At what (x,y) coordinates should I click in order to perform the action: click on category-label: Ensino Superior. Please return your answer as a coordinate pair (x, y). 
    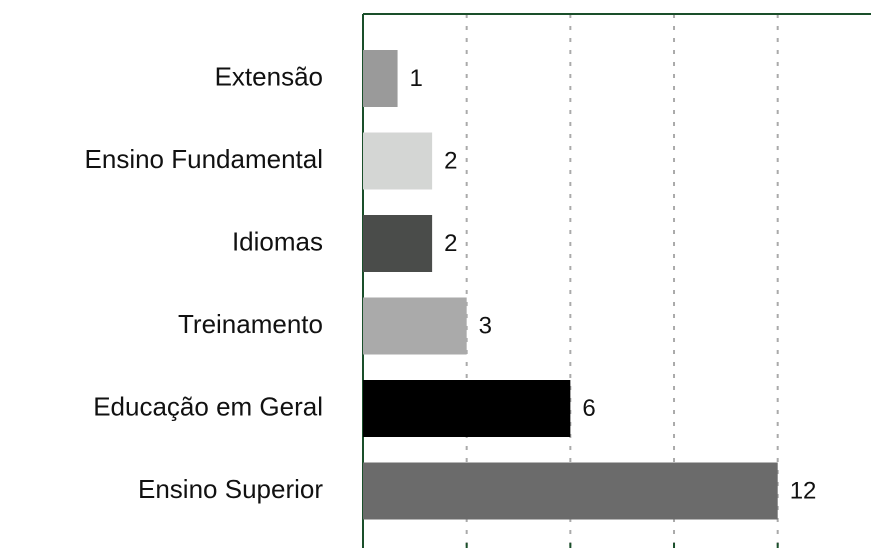
    Looking at the image, I should click on (230, 489).